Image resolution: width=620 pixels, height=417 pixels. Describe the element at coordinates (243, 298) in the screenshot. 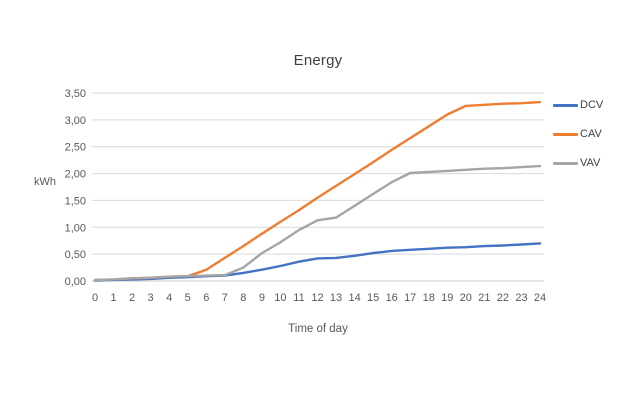

I see `x-tick-label: 8` at that location.